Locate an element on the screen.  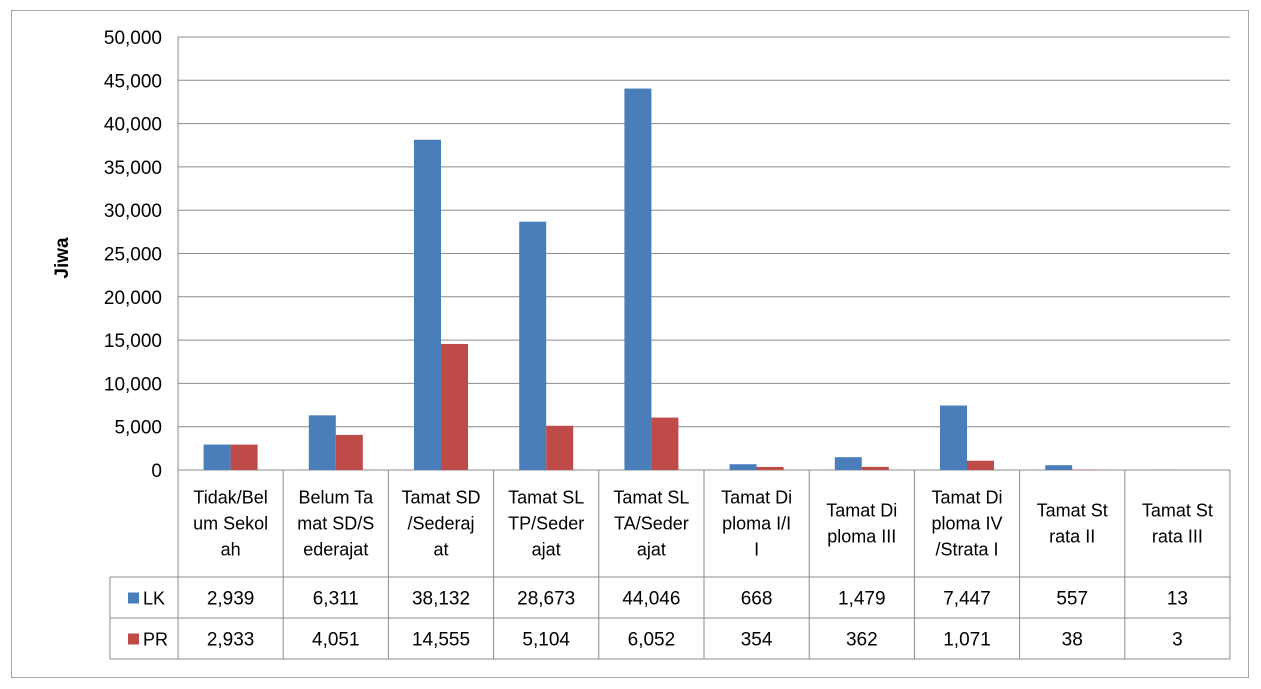
category-label: Tamat Di ploma I/I I is located at coordinates (756, 524).